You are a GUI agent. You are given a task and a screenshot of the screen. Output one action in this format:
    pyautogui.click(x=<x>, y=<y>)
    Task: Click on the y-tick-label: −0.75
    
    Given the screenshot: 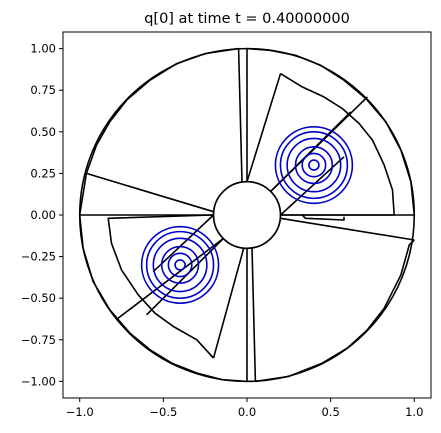 What is the action you would take?
    pyautogui.click(x=38, y=340)
    